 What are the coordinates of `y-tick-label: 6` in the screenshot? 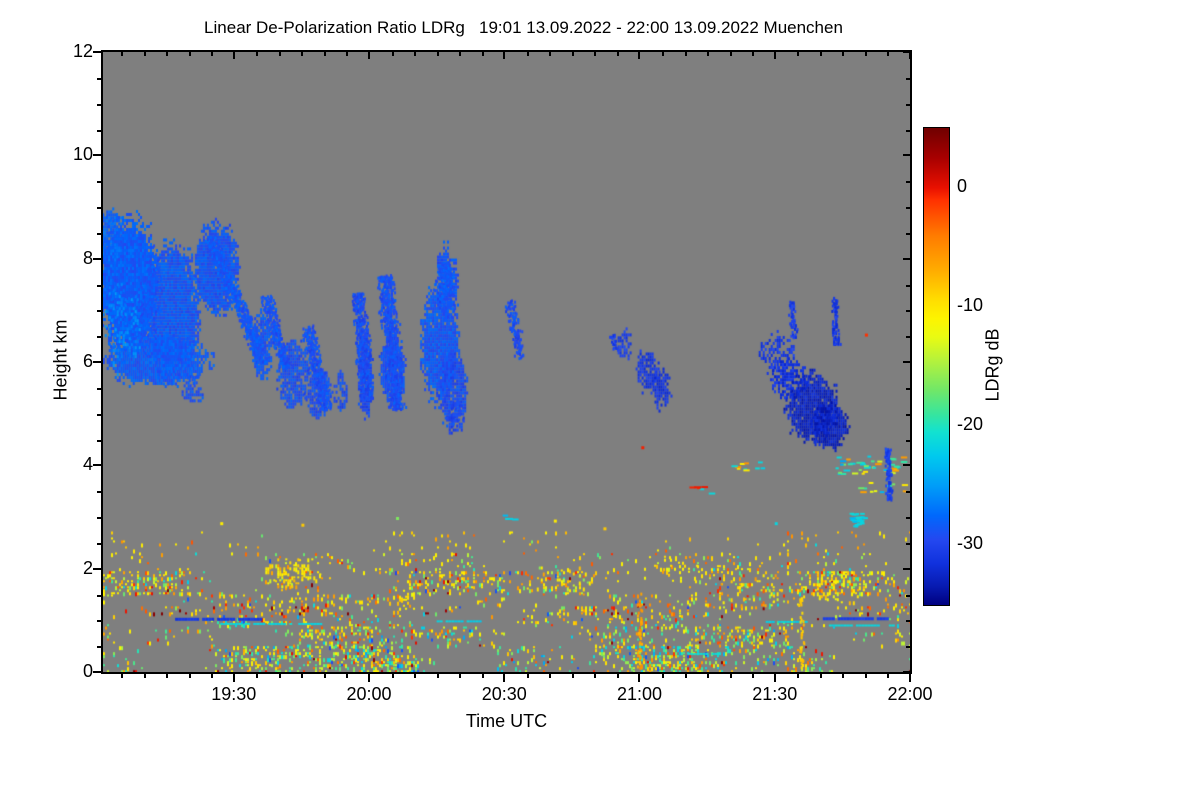 It's located at (87, 361).